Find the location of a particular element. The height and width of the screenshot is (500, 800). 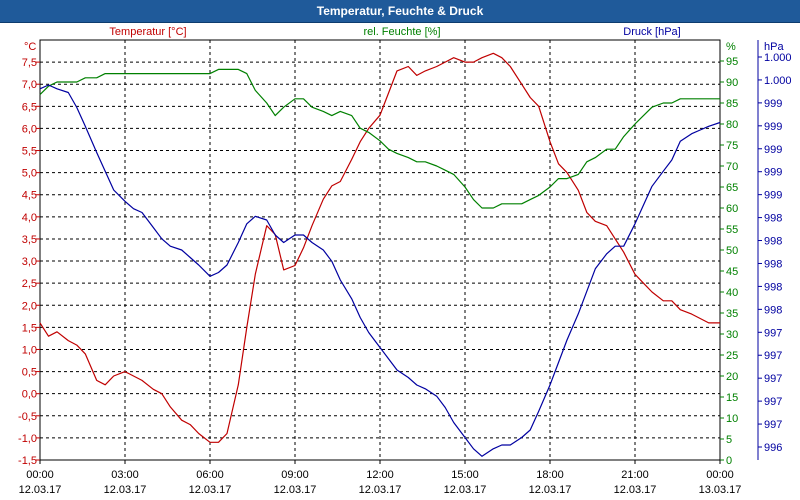

temperature-tick-label: -1,5 is located at coordinates (27, 461).